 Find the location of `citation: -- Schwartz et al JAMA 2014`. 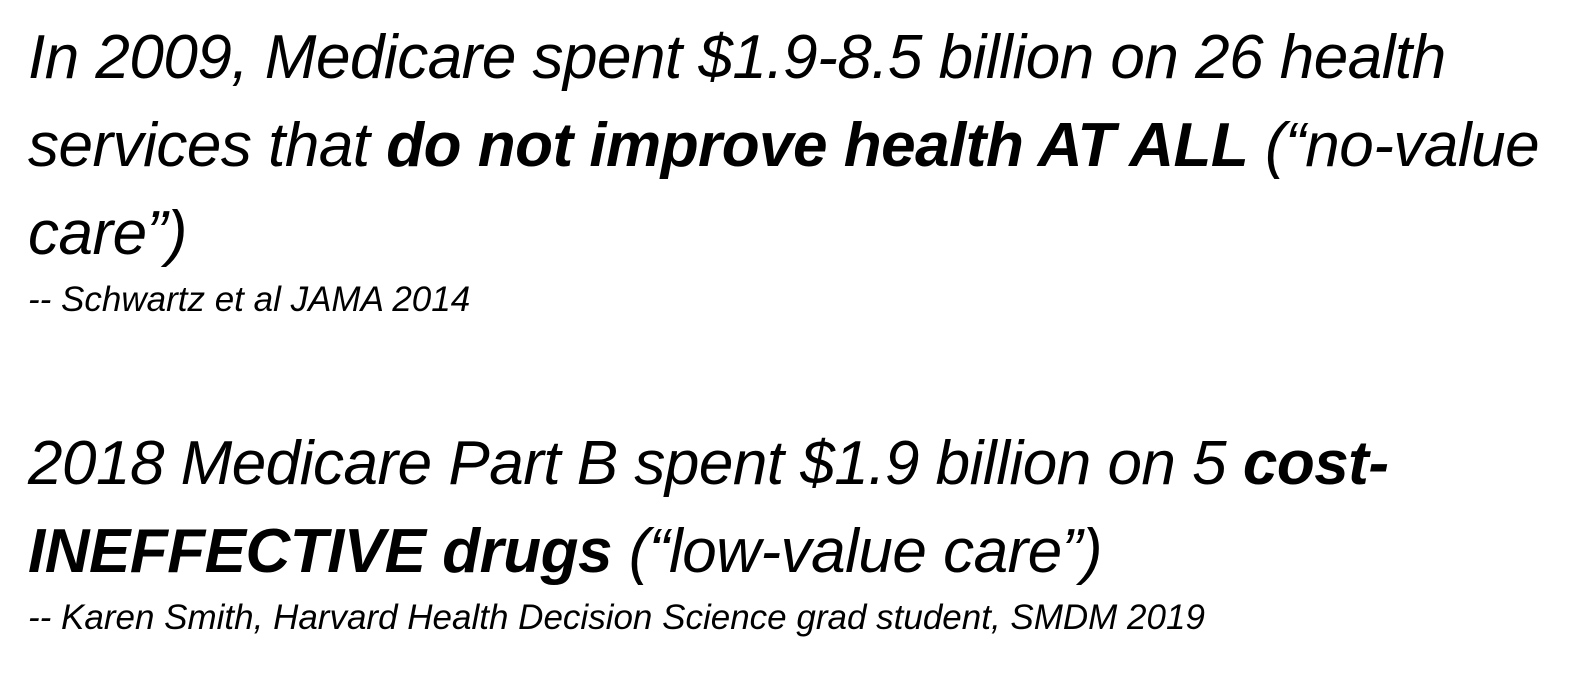

citation: -- Schwartz et al JAMA 2014 is located at coordinates (249, 299).